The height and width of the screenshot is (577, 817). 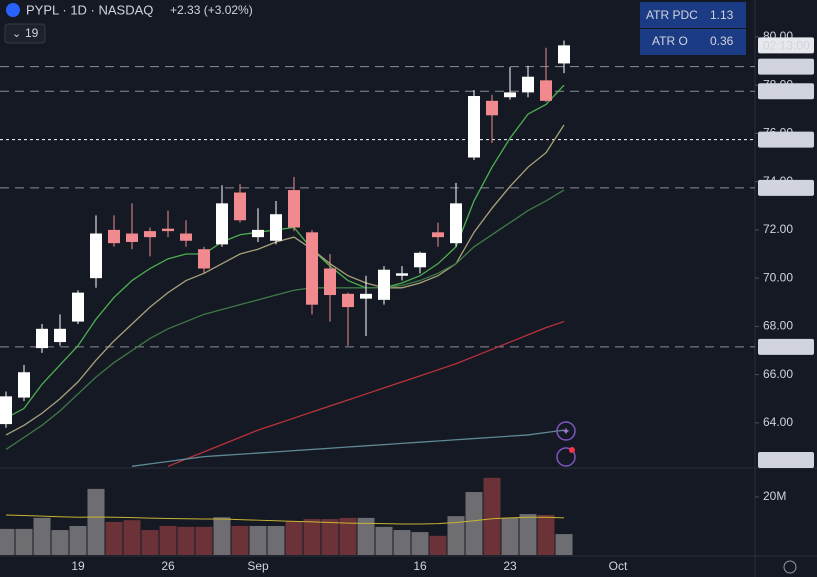 What do you see at coordinates (32, 33) in the screenshot?
I see `indicator-count: 19` at bounding box center [32, 33].